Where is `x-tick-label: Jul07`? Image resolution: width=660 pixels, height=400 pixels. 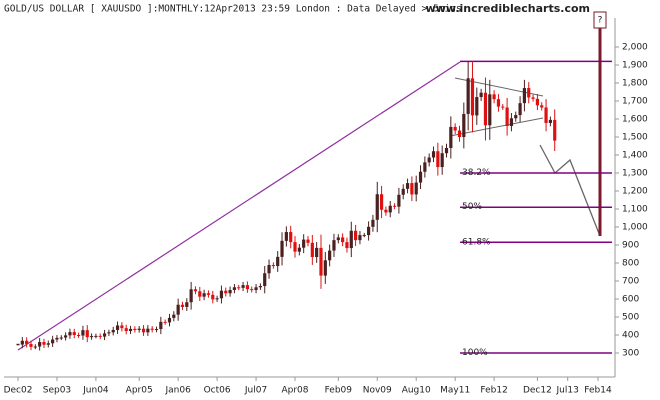 x-tick-label: Jul07 is located at coordinates (255, 391).